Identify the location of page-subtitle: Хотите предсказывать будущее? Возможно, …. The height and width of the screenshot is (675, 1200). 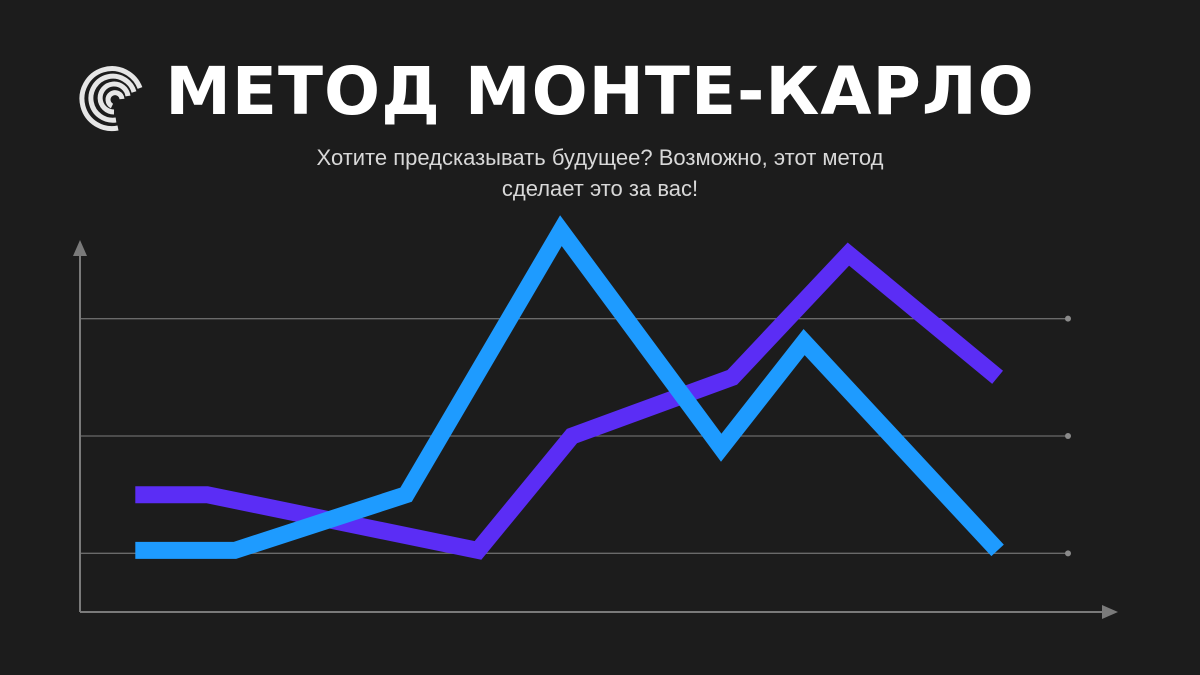
(600, 173).